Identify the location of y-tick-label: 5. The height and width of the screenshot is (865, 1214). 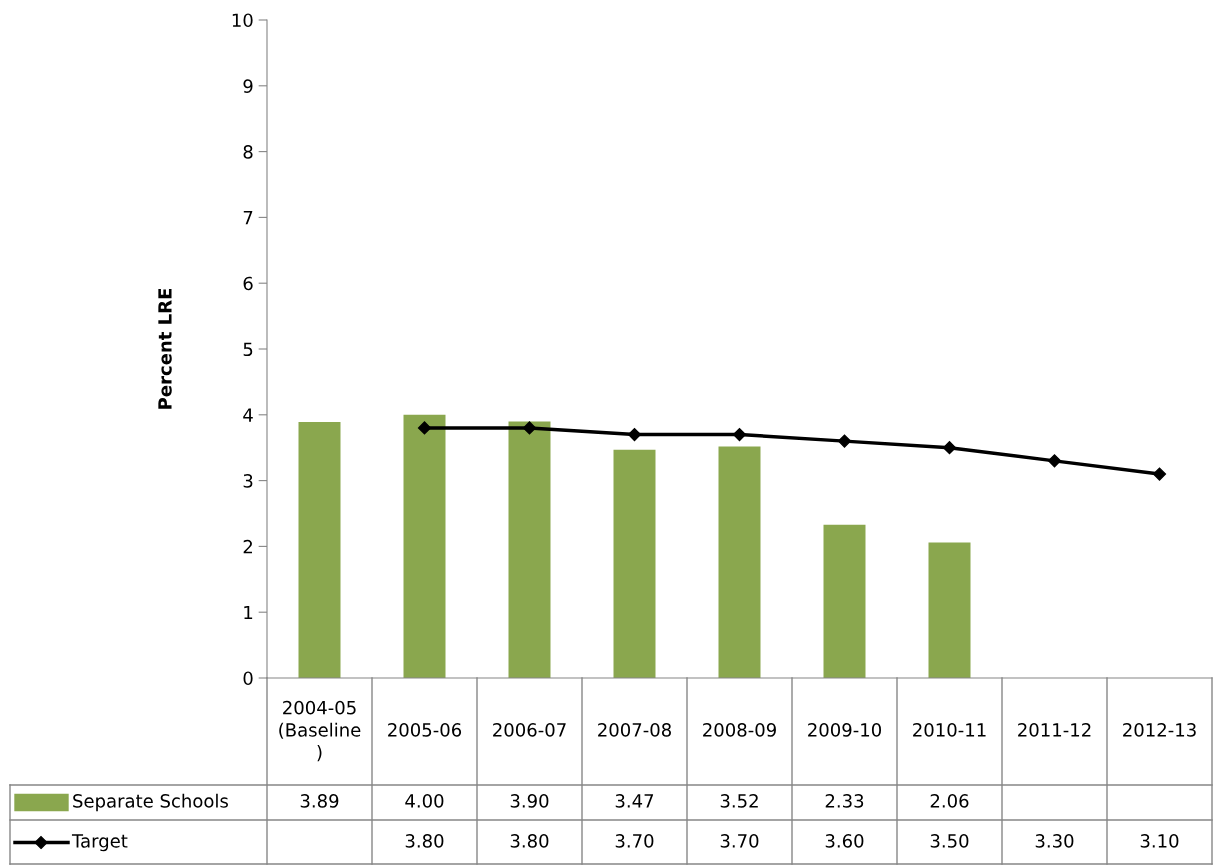
(248, 349).